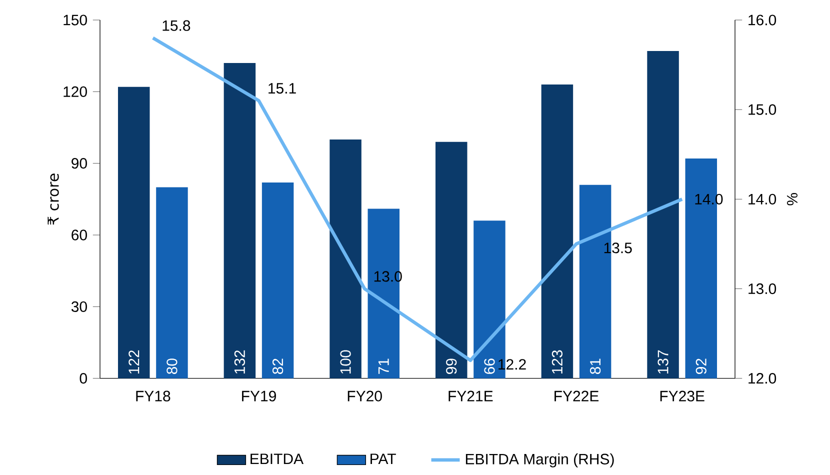 This screenshot has width=830, height=475. I want to click on data-label: 15.8, so click(176, 25).